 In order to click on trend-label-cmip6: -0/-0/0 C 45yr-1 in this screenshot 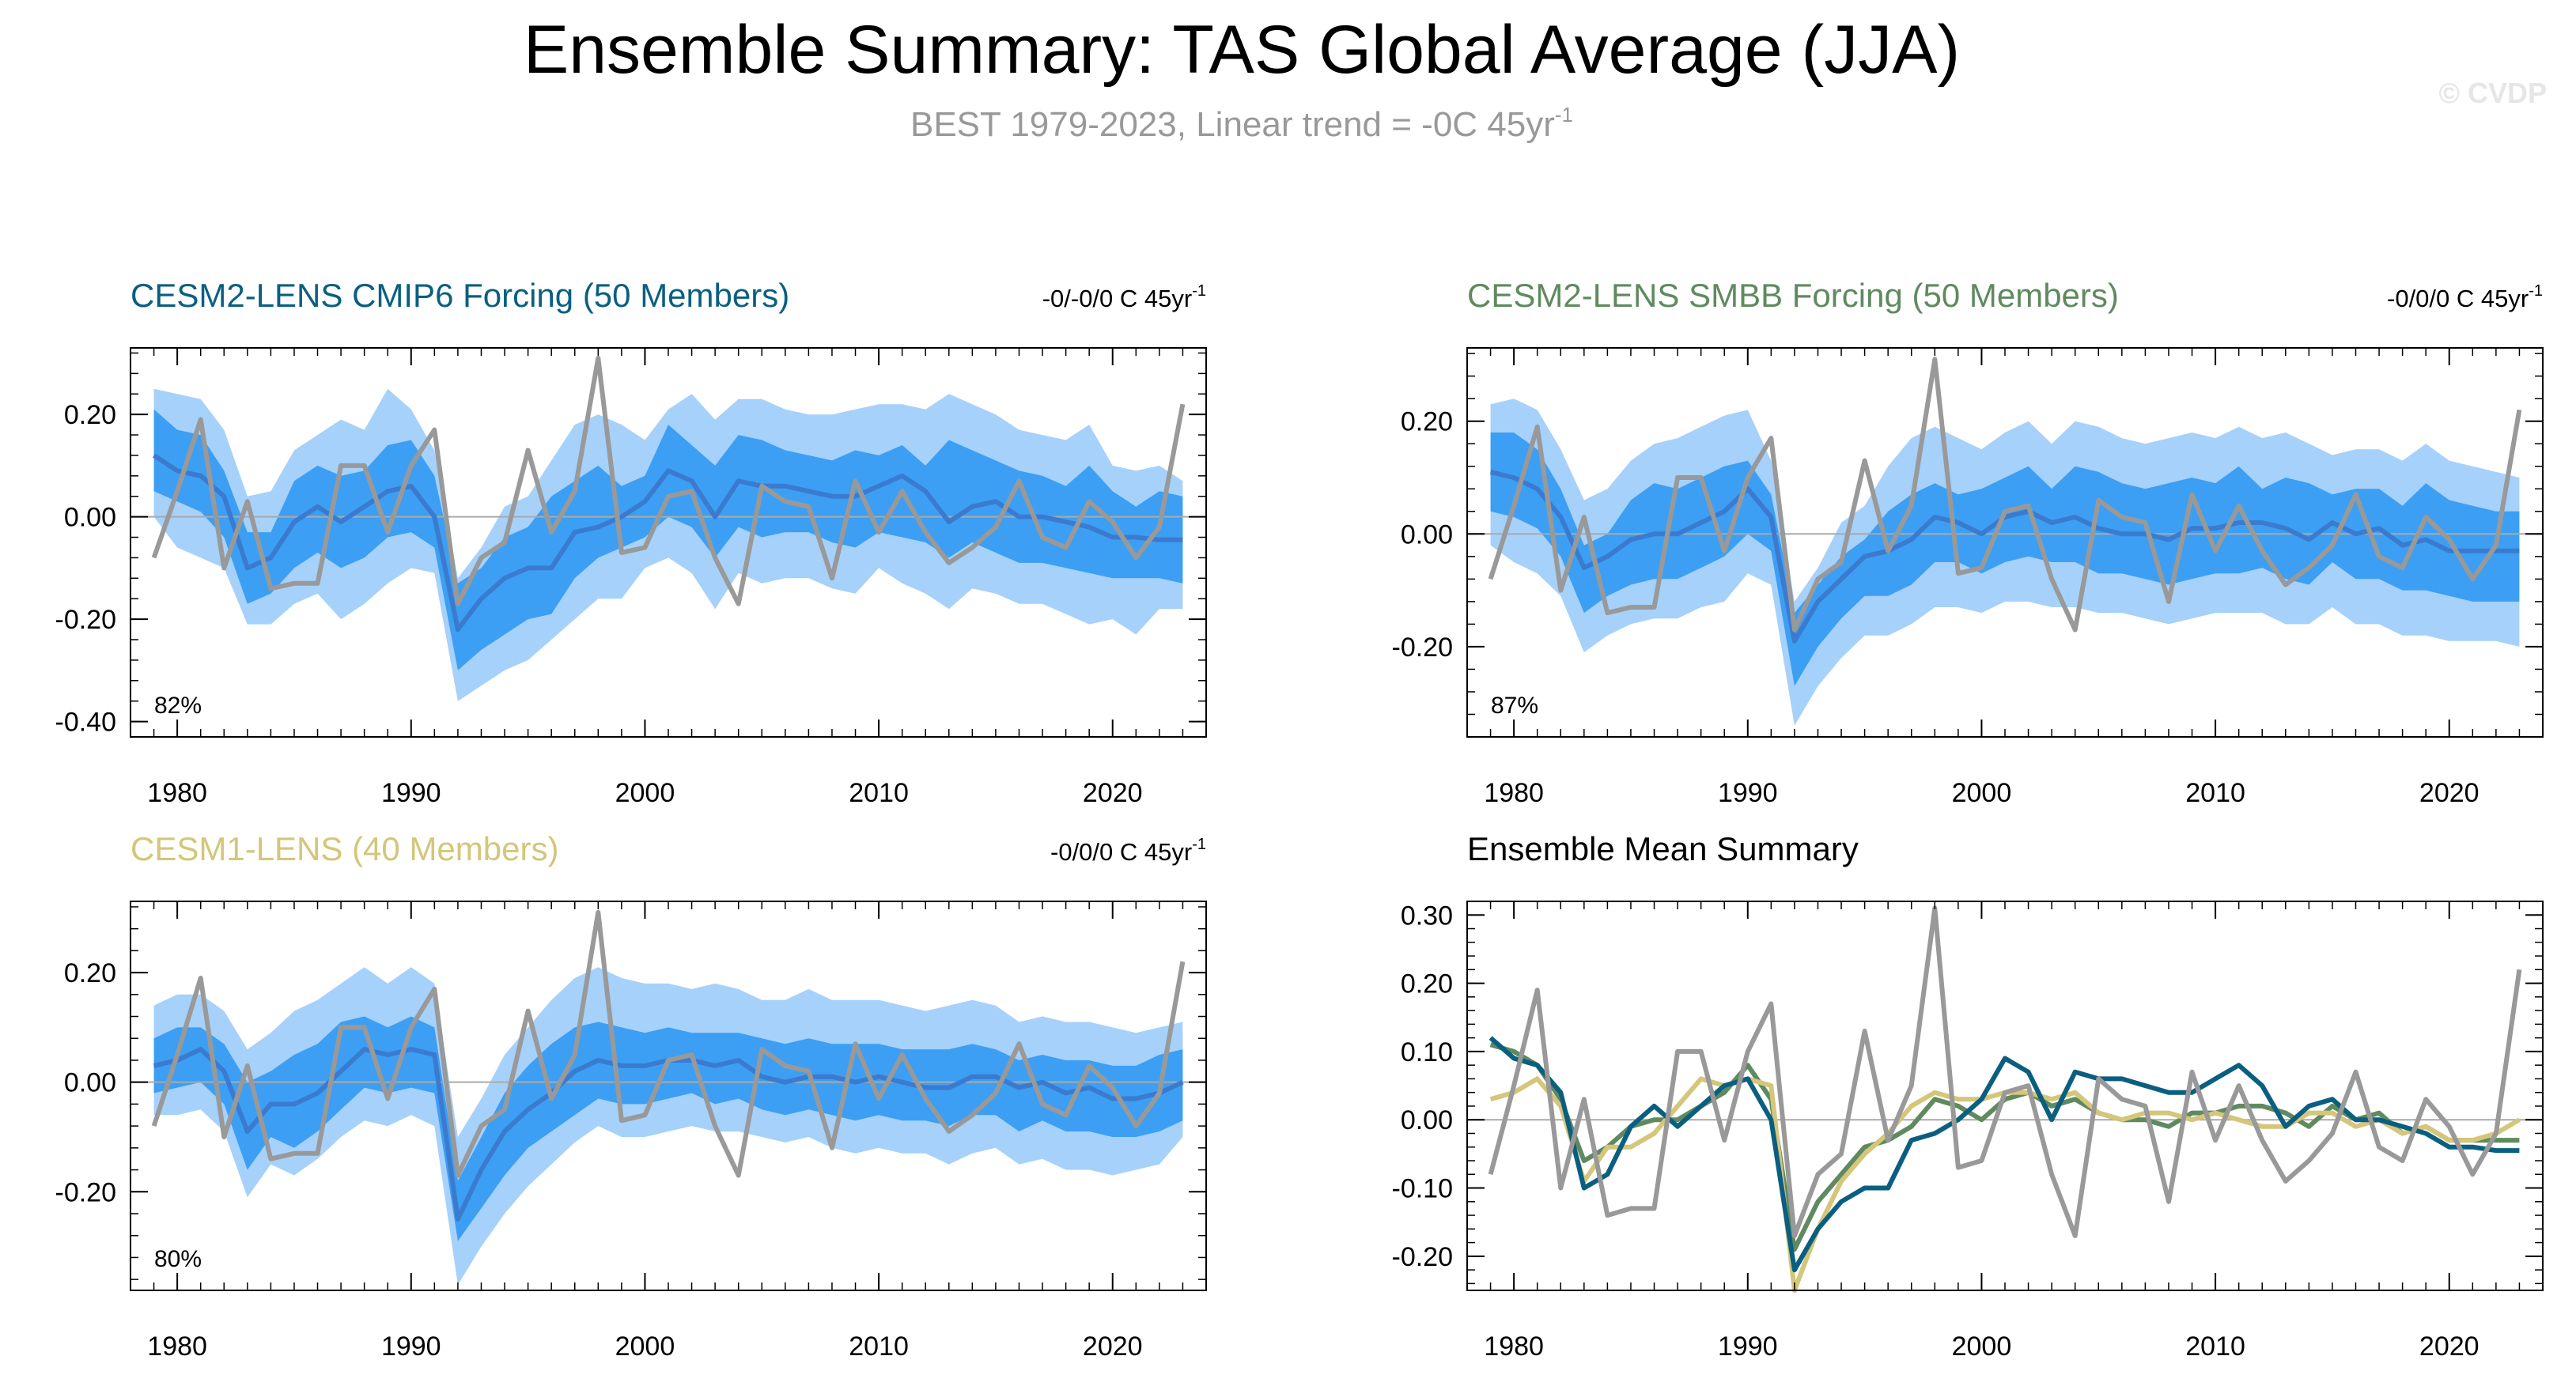, I will do `click(1124, 297)`.